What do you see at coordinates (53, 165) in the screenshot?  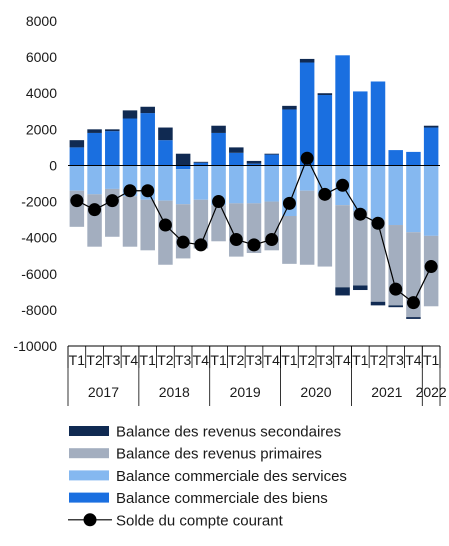 I see `y-tick-label: 0` at bounding box center [53, 165].